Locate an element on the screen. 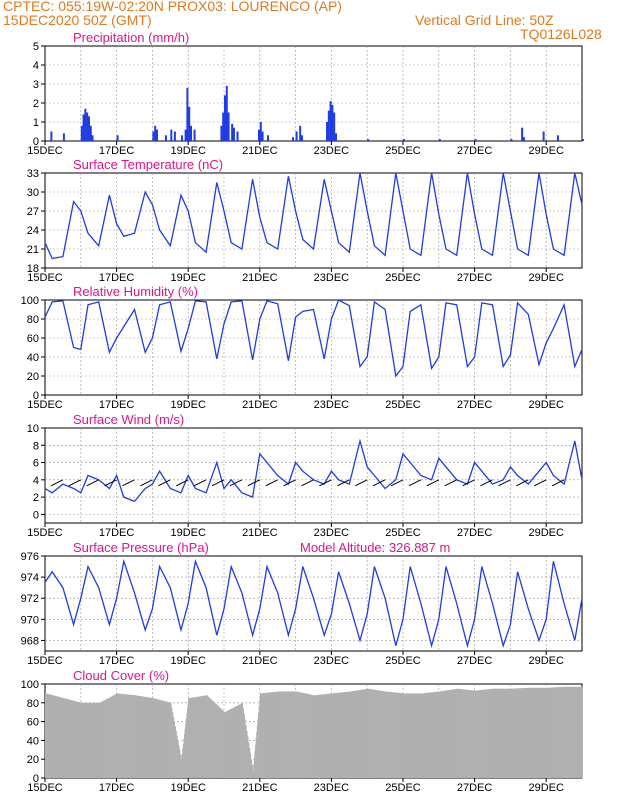  panel-title: Surface Temperature (nC) is located at coordinates (148, 164).